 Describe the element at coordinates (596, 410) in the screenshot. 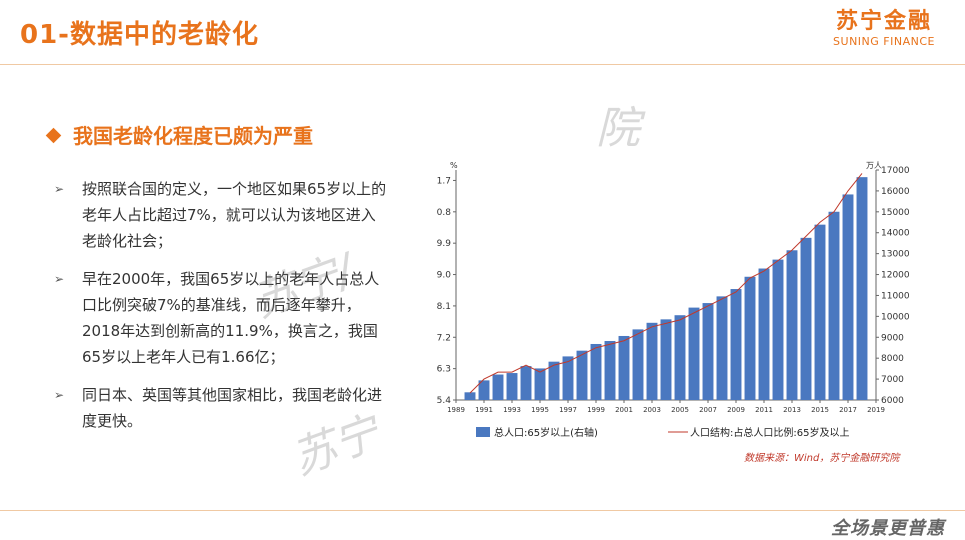

I see `x-tick-label: 1999` at that location.